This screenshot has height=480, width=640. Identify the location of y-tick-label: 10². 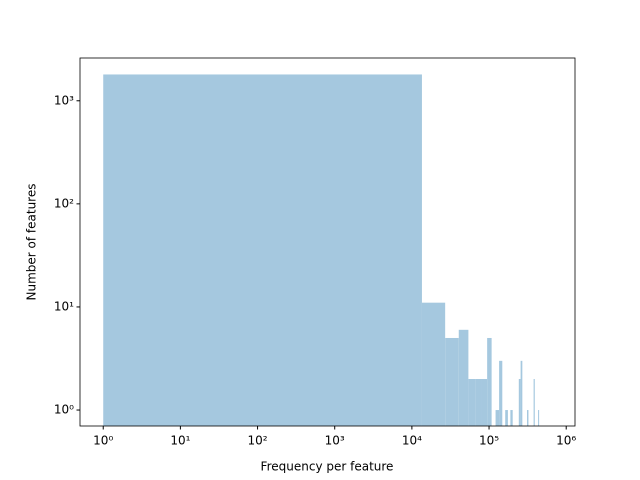
(64, 203).